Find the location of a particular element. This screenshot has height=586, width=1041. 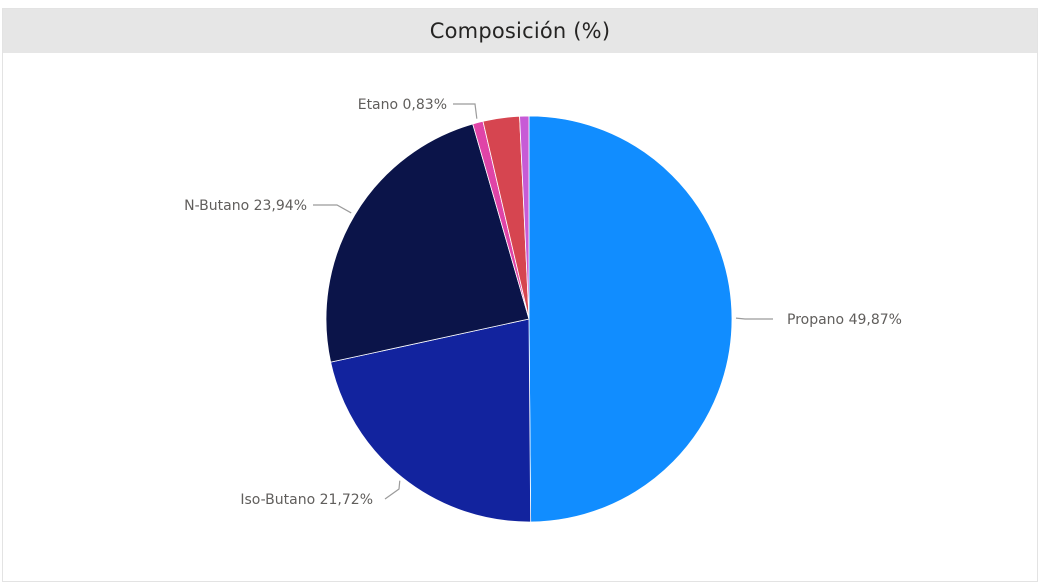

data-label-propano: Propano 49,87% is located at coordinates (844, 320).